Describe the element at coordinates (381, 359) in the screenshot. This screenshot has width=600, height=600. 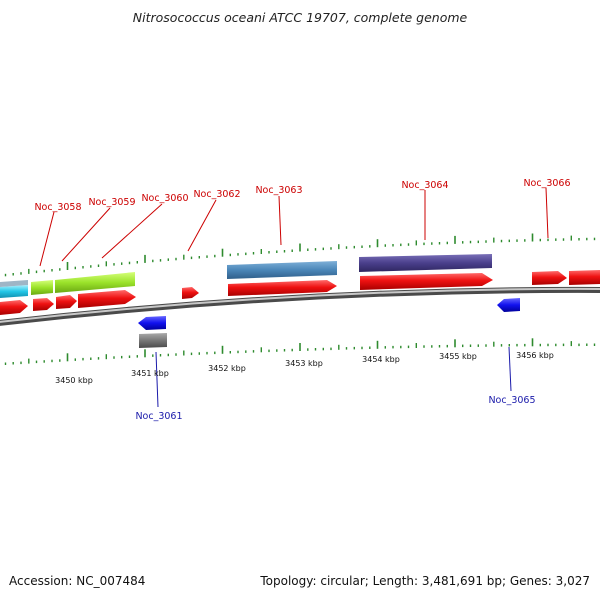
I see `scale-label-3454: 3454 kbp` at that location.